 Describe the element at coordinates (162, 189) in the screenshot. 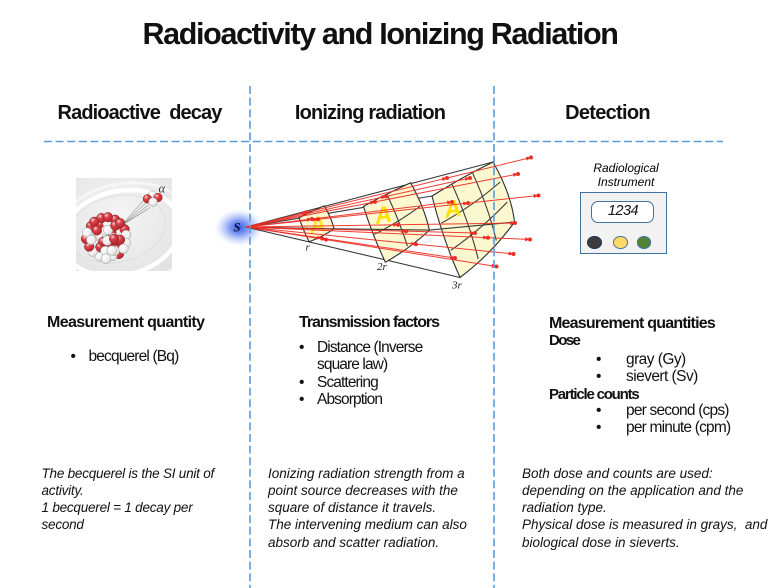

I see `svg-text: α` at that location.